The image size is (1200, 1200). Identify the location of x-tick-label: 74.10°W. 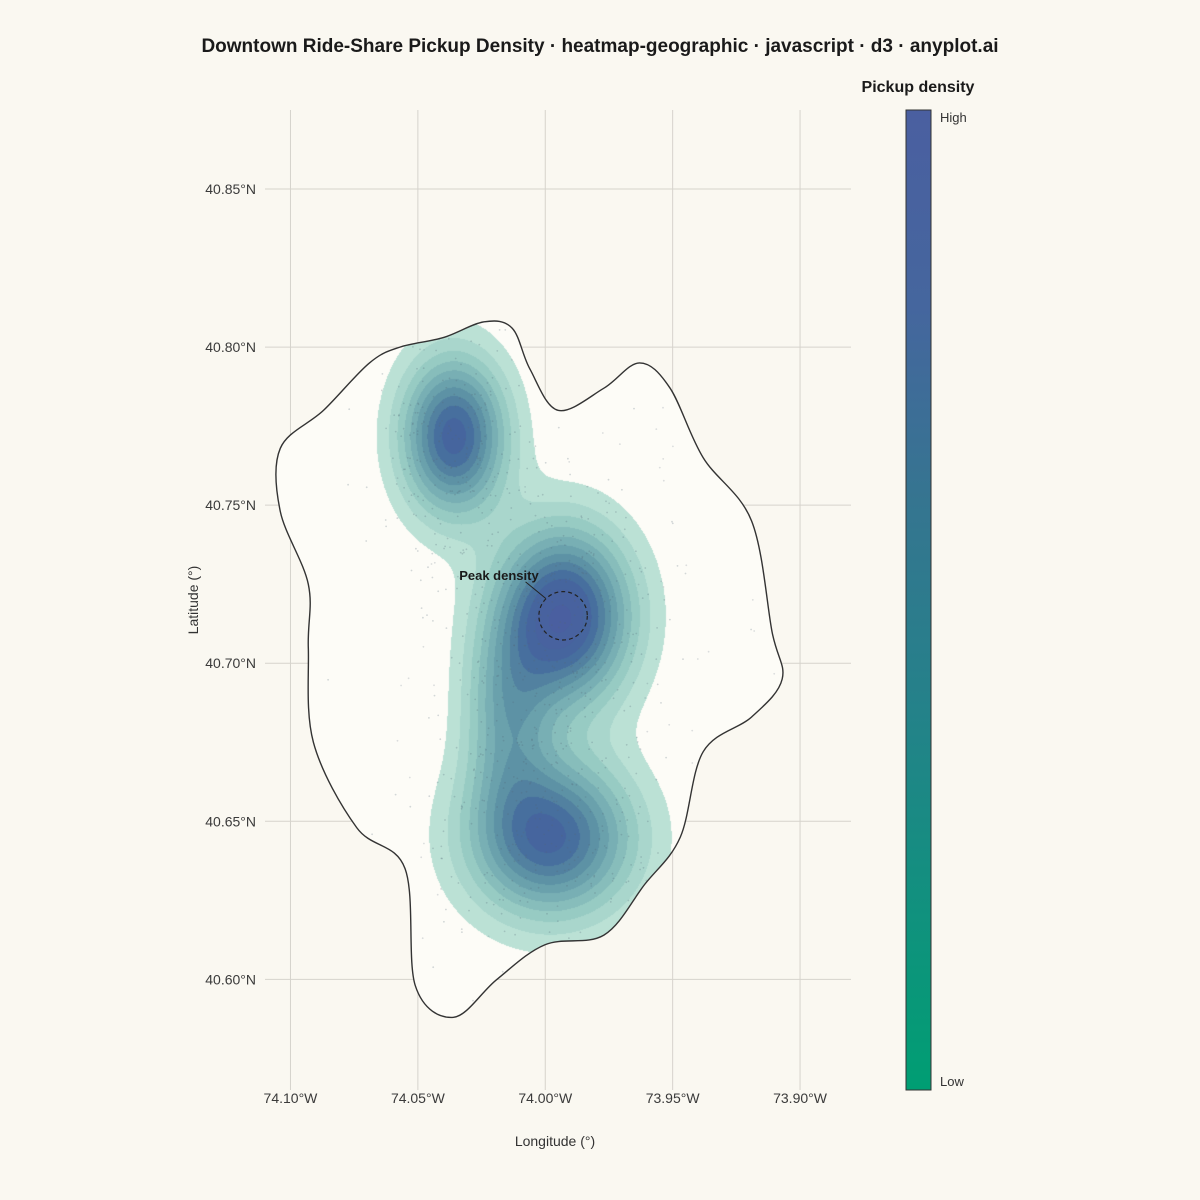
(291, 1098).